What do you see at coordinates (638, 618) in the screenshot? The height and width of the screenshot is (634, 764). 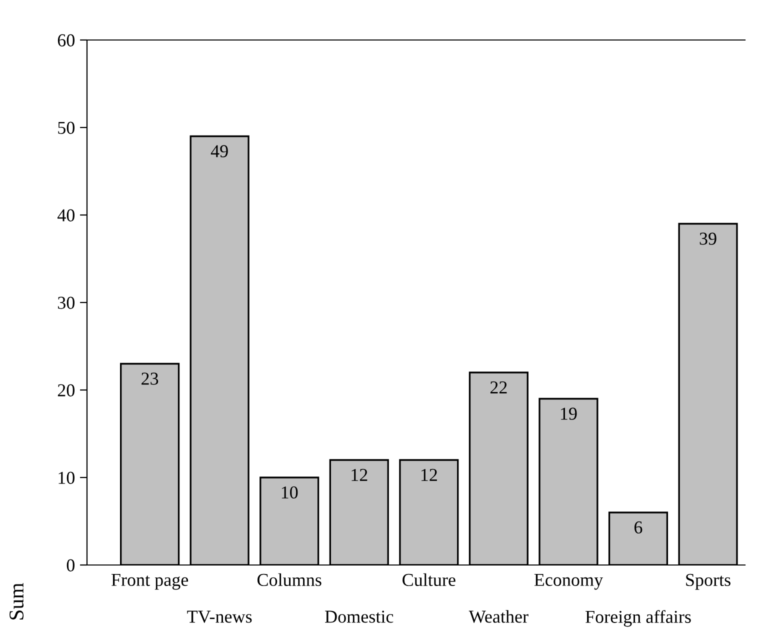 I see `x-tick-label: Foreign affairs` at bounding box center [638, 618].